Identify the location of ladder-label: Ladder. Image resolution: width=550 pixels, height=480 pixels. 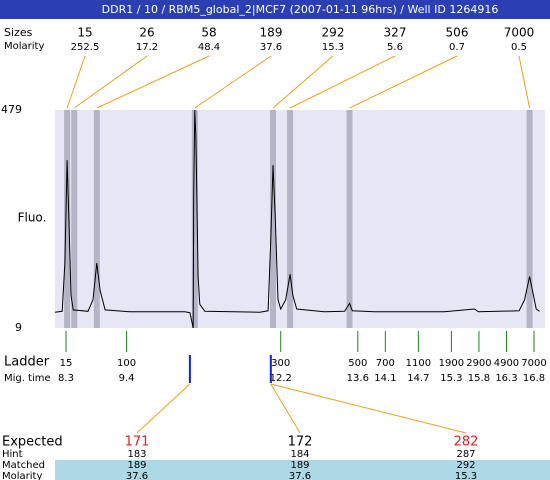
(27, 362).